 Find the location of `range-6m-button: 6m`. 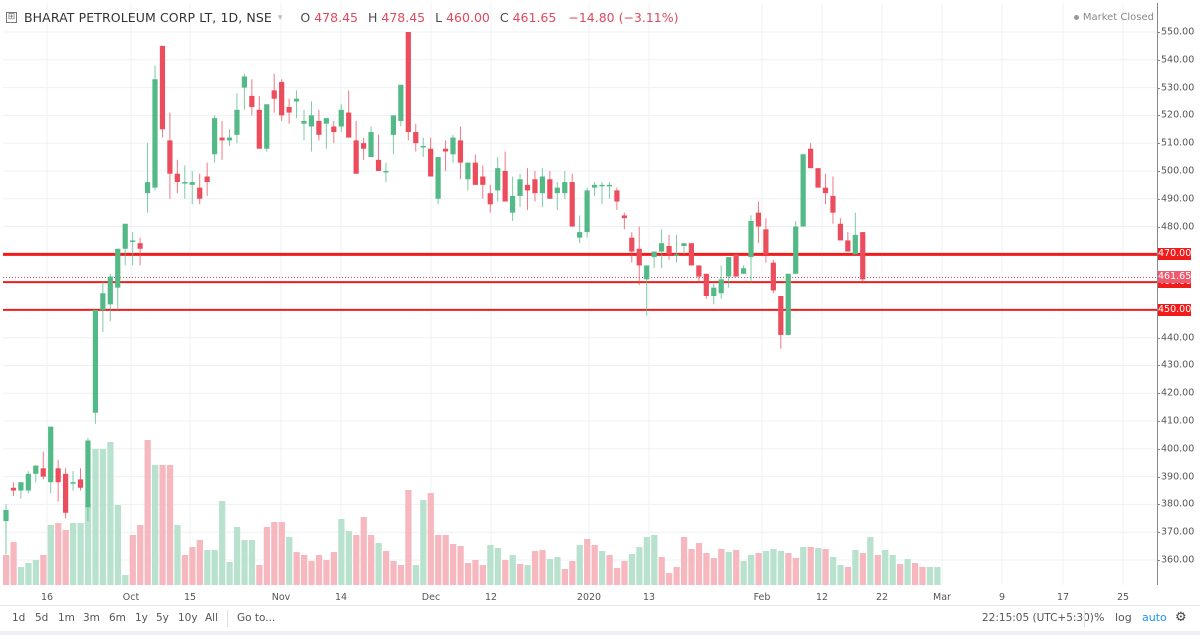

range-6m-button: 6m is located at coordinates (117, 618).